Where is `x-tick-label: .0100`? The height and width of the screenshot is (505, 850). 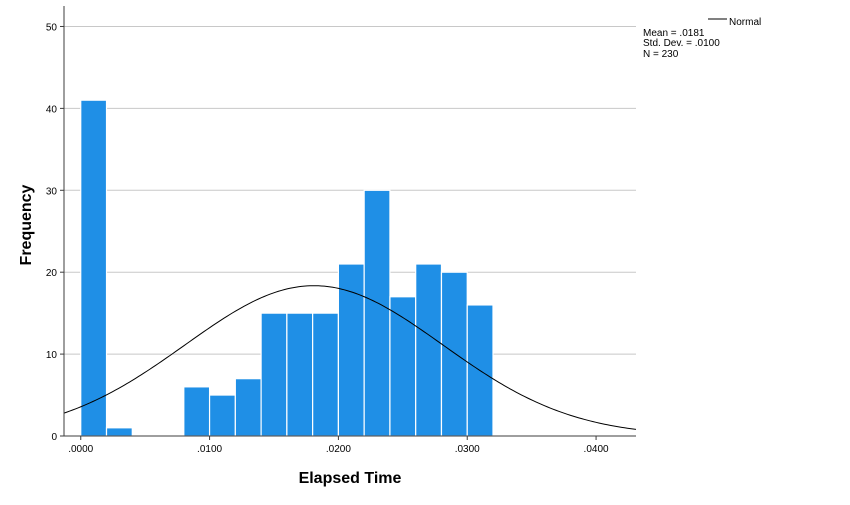 x-tick-label: .0100 is located at coordinates (209, 449).